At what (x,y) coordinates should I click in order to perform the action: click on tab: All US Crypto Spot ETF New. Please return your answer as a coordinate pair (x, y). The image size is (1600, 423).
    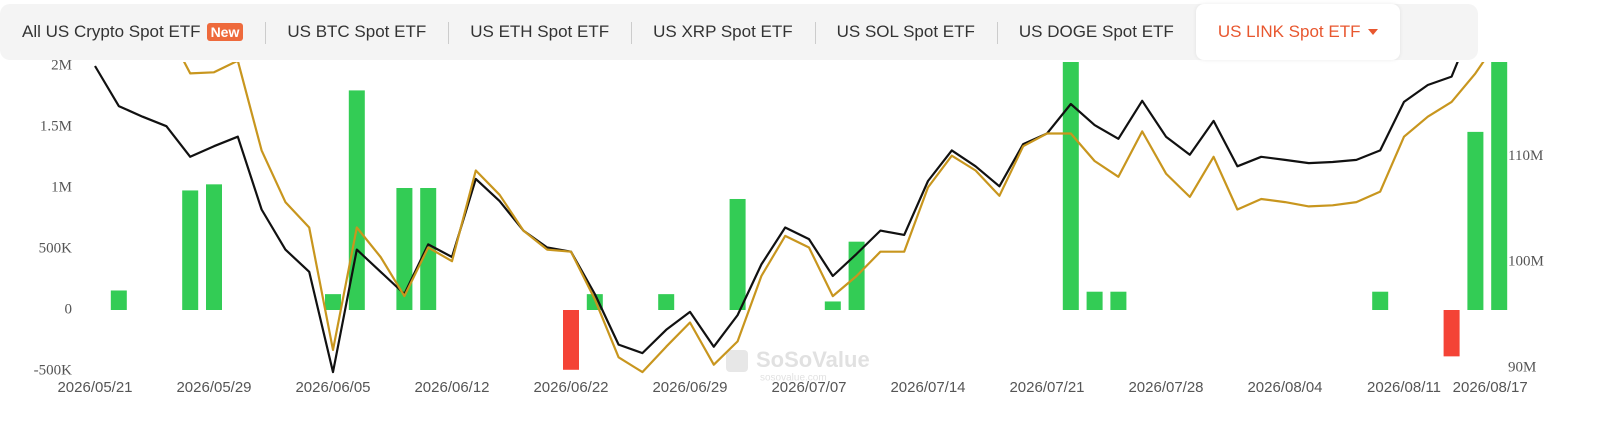
    Looking at the image, I should click on (132, 32).